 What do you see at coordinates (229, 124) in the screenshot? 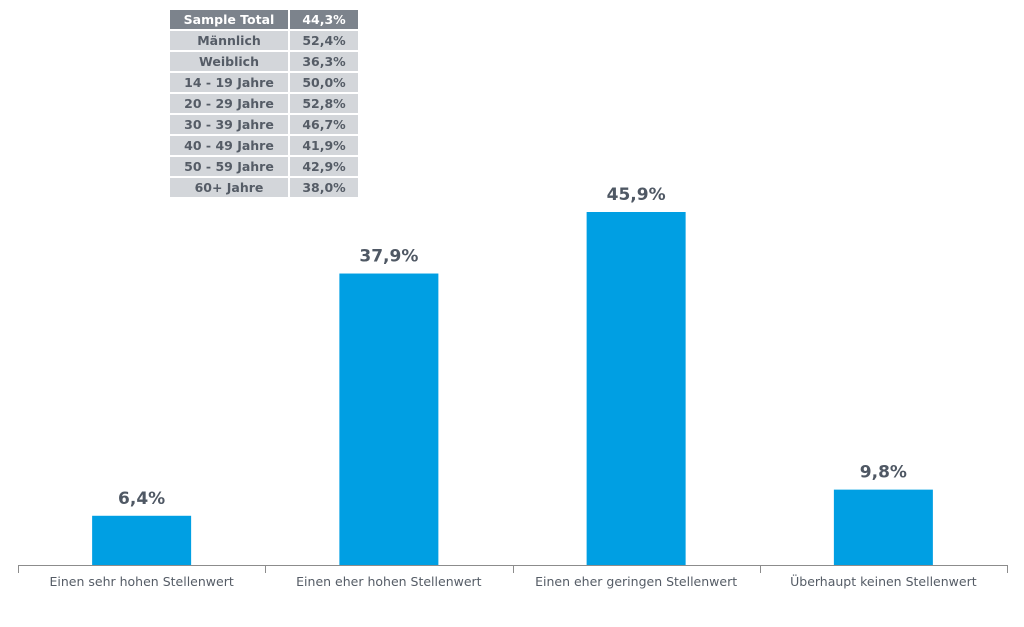
I see `table-row-label: 30 - 39 Jahre` at bounding box center [229, 124].